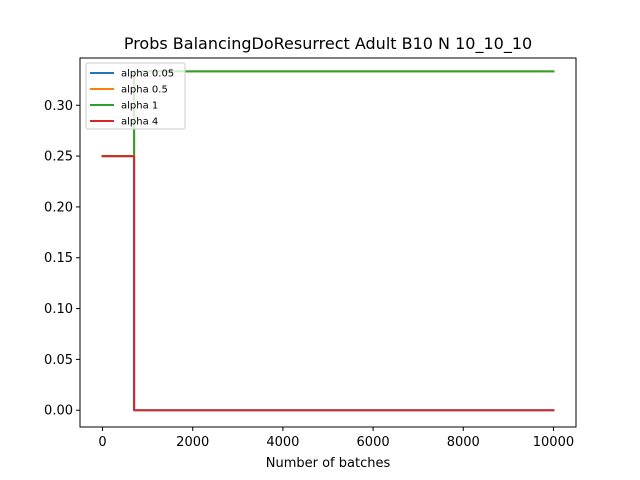 The width and height of the screenshot is (640, 480). Describe the element at coordinates (328, 463) in the screenshot. I see `x-axis-label: Number of batches` at that location.